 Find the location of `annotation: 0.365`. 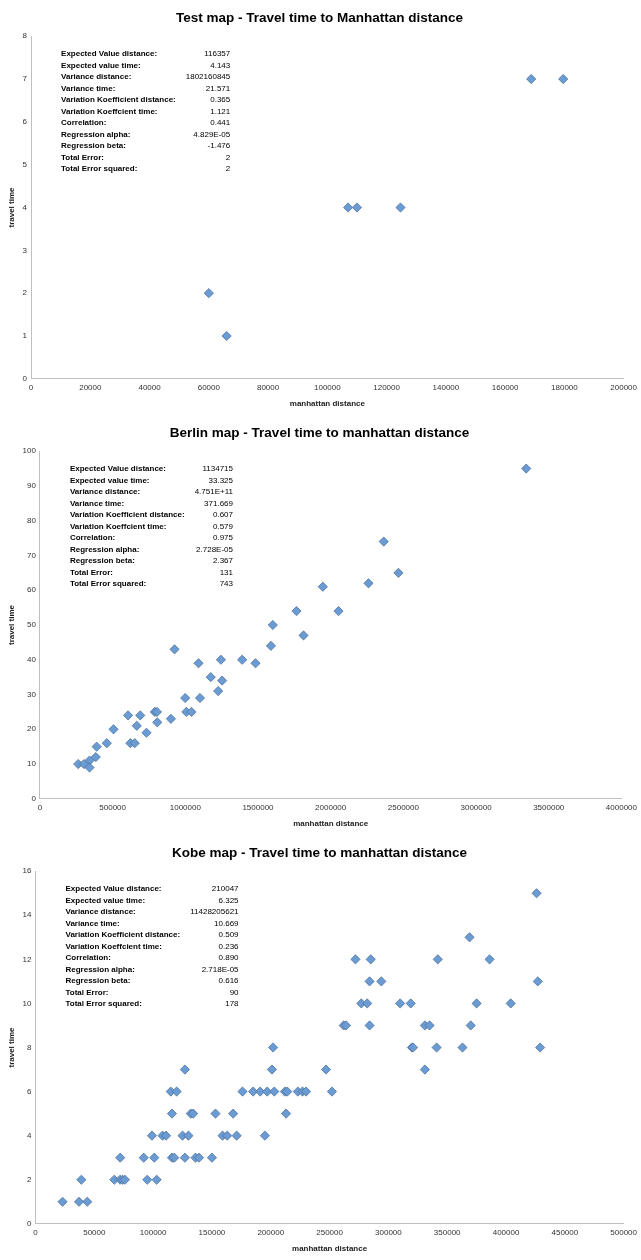

annotation: 0.365 is located at coordinates (220, 100).